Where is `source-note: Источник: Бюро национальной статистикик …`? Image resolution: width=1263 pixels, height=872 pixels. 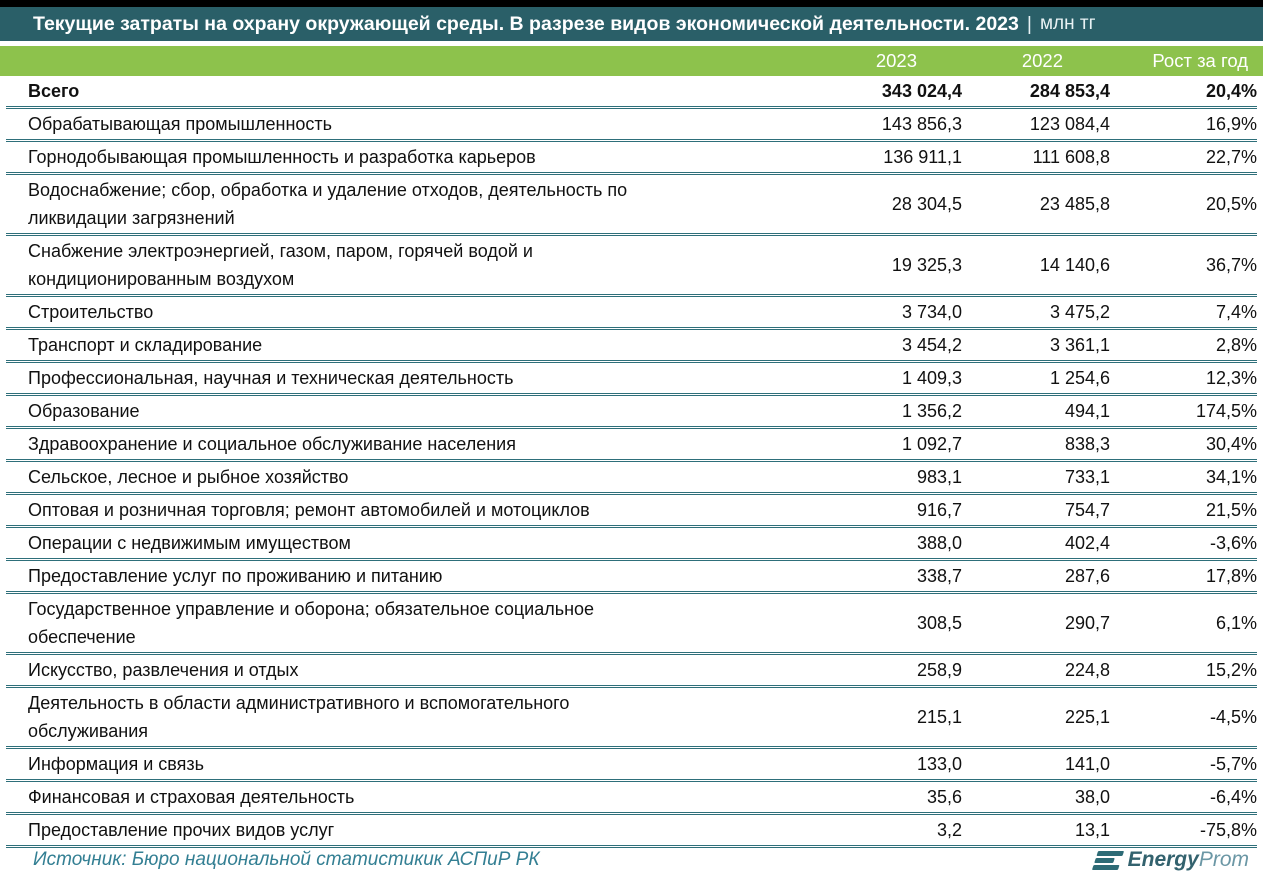
source-note: Источник: Бюро национальной статистикик … is located at coordinates (286, 859).